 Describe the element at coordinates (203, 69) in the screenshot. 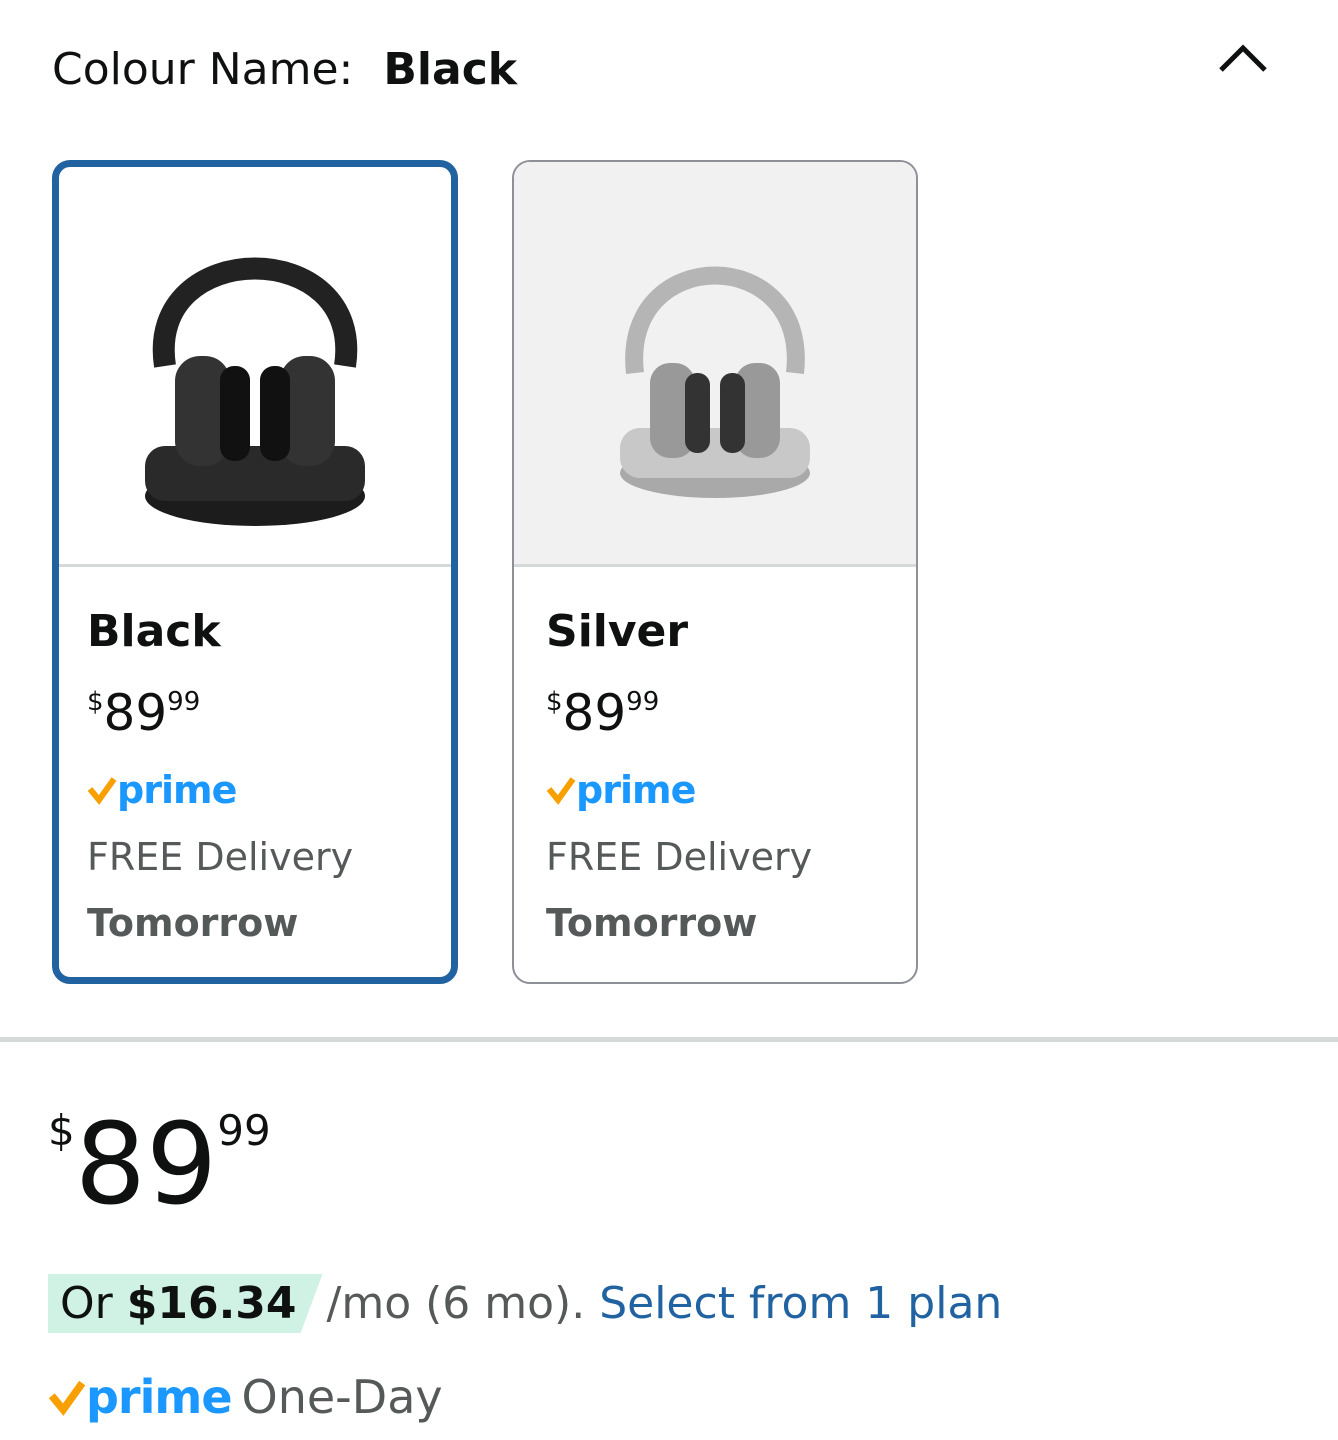

I see `colour-label: Colour Name:` at that location.